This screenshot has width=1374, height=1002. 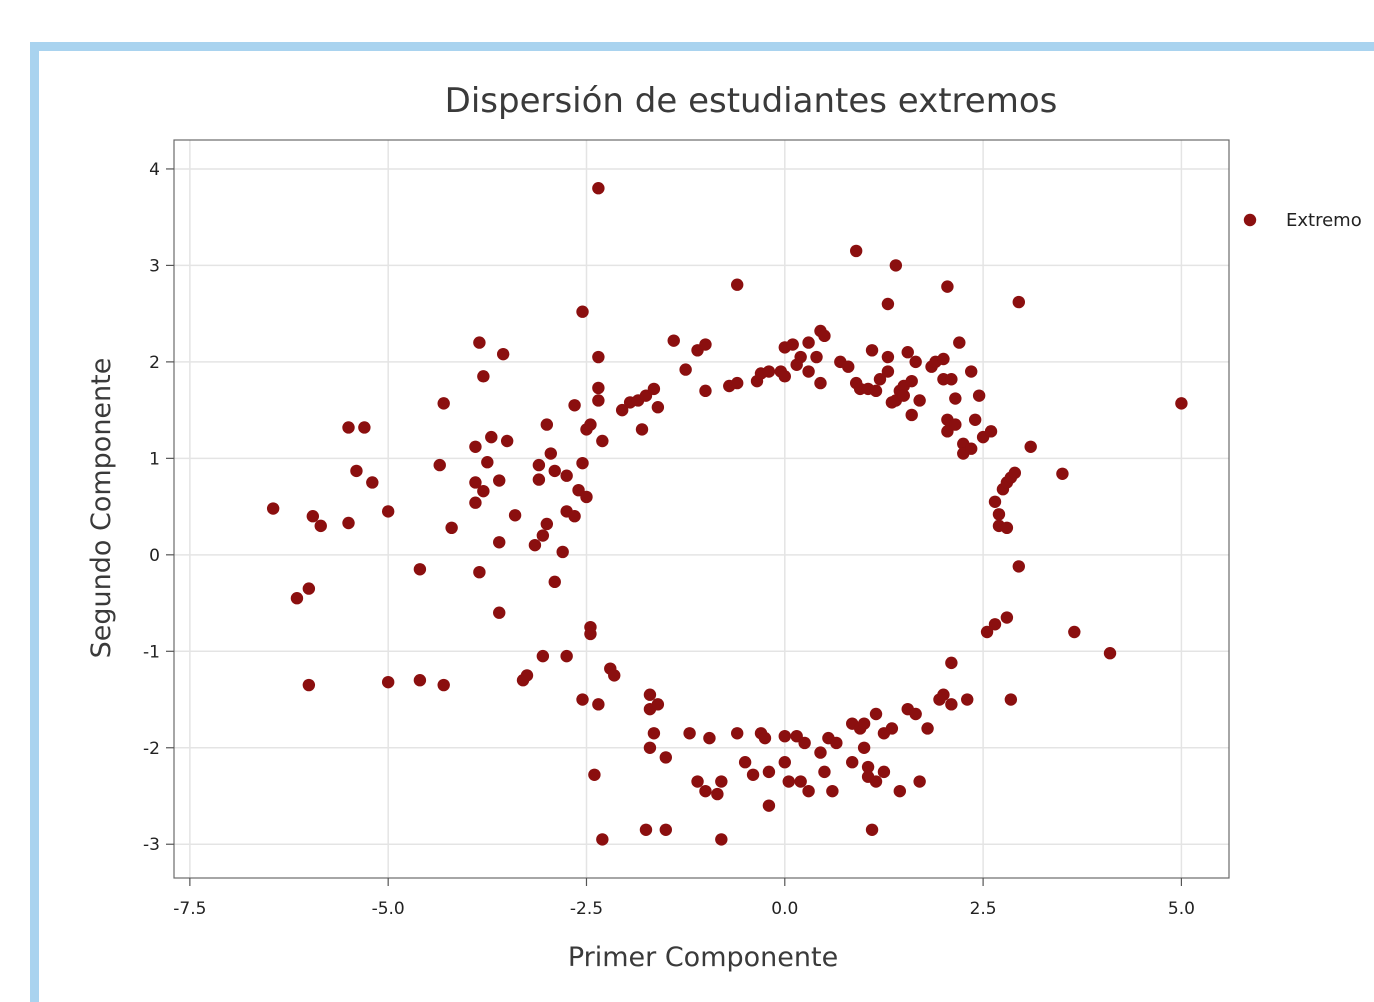 What do you see at coordinates (101, 508) in the screenshot?
I see `y-axis-label: Segundo Componente` at bounding box center [101, 508].